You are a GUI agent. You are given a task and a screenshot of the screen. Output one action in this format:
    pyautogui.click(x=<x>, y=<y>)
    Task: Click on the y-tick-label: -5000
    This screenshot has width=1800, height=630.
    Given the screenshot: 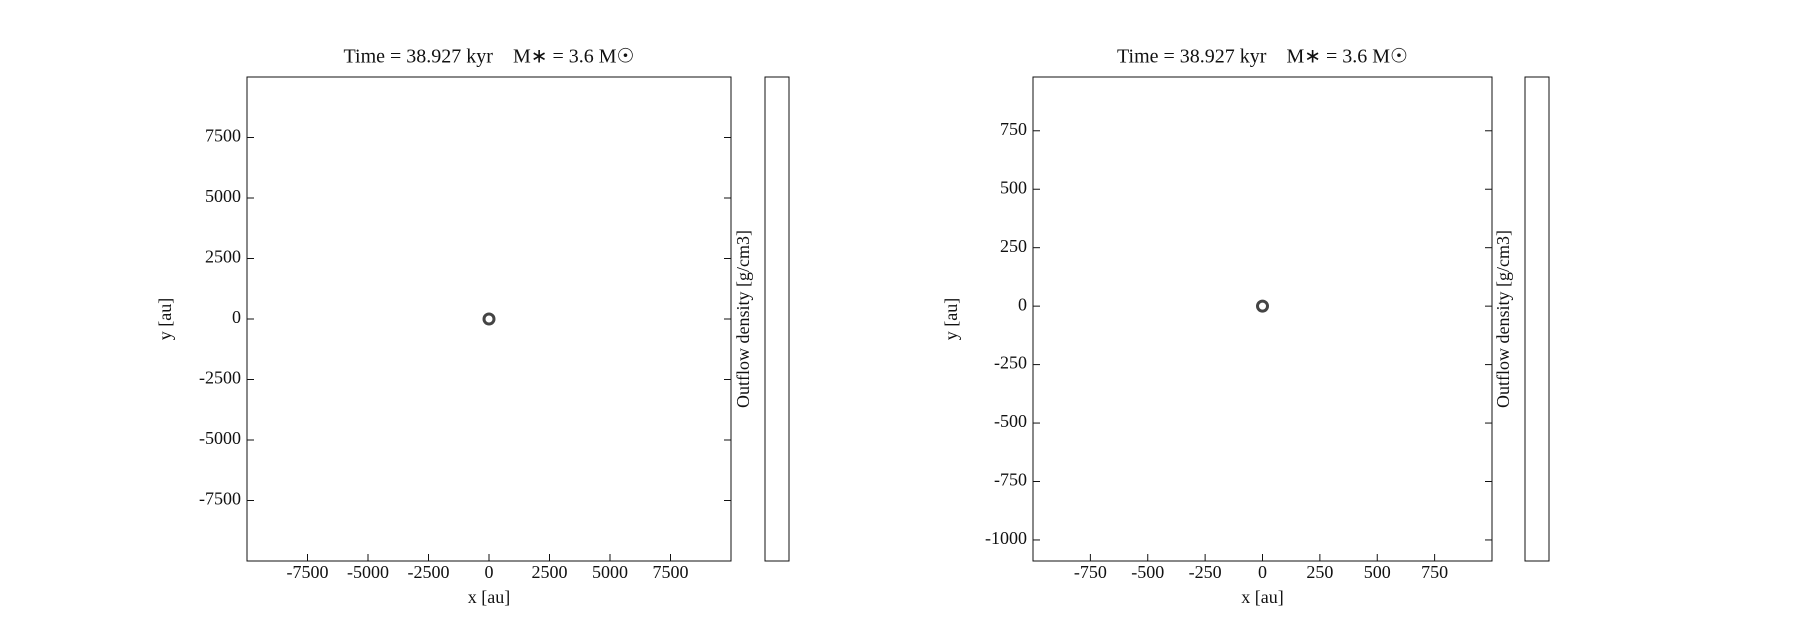 What is the action you would take?
    pyautogui.click(x=220, y=438)
    